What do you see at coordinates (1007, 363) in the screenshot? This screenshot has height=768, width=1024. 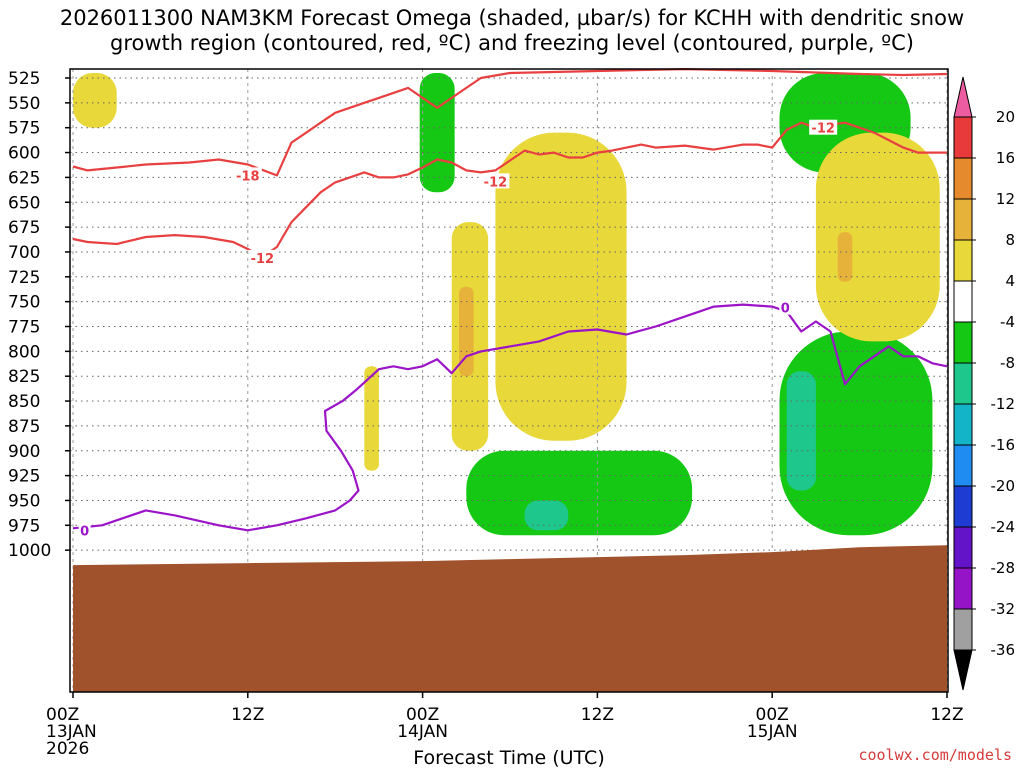 I see `colorbar-label-6: -8` at bounding box center [1007, 363].